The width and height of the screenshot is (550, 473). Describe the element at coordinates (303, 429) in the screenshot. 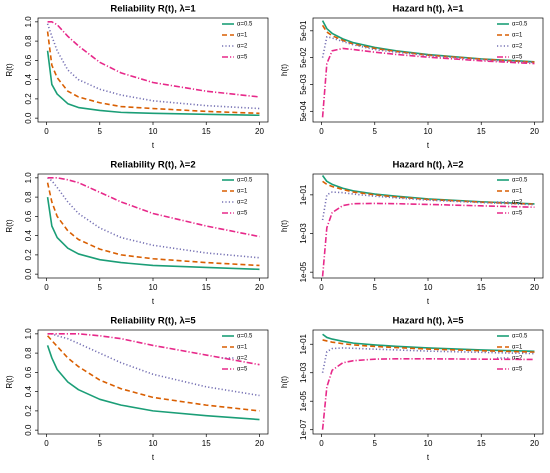

I see `y-tick-label: 1e-07` at that location.